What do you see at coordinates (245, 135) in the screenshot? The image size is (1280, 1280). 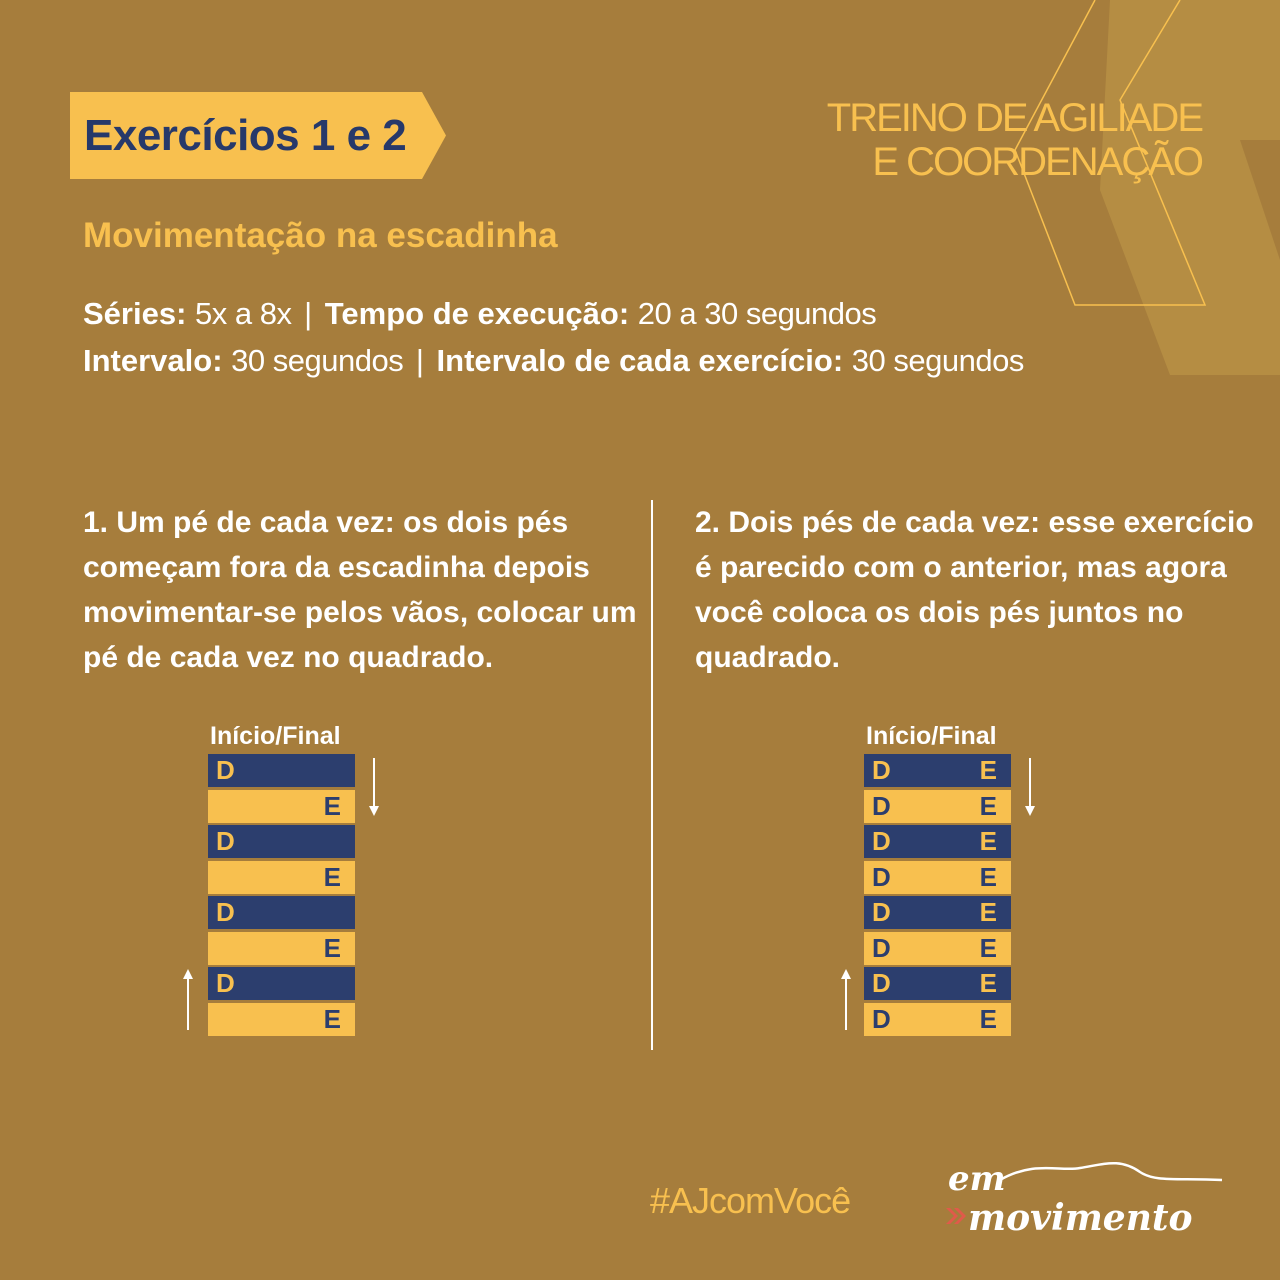 I see `page-title: Exercícios 1 e 2` at bounding box center [245, 135].